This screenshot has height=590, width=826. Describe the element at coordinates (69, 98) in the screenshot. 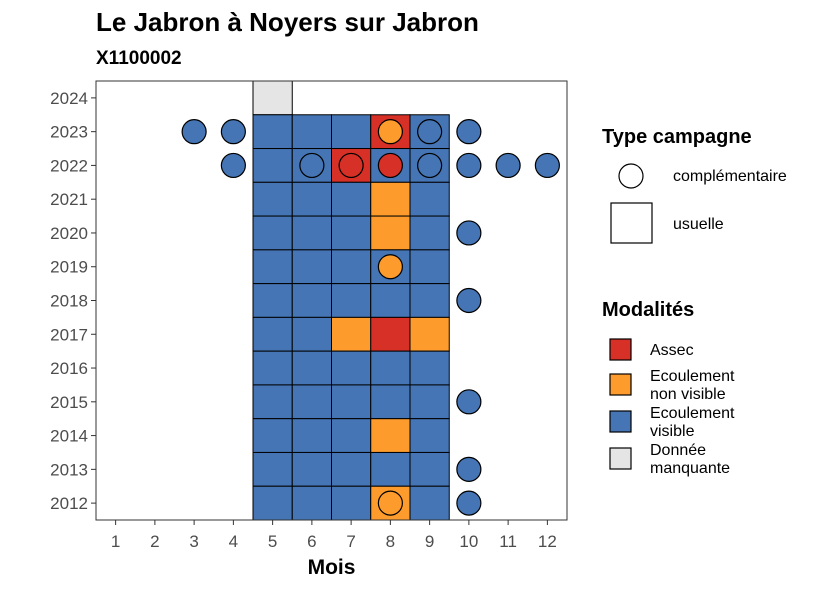

I see `y-tick-label-2024: 2024` at that location.